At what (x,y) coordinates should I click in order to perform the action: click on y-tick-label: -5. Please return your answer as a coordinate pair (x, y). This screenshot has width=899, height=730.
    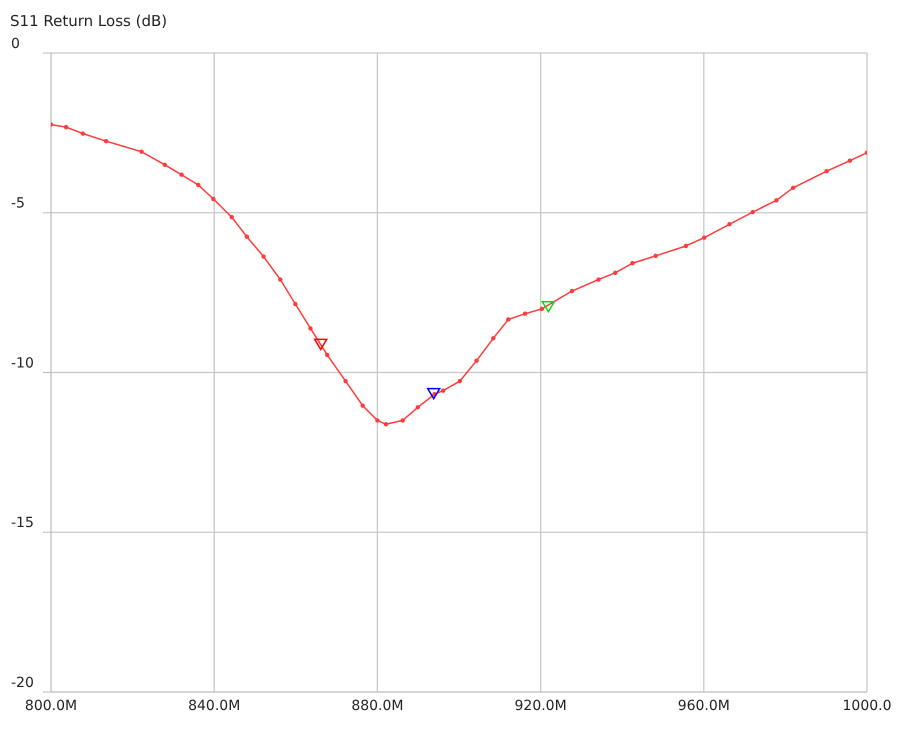
    Looking at the image, I should click on (18, 204).